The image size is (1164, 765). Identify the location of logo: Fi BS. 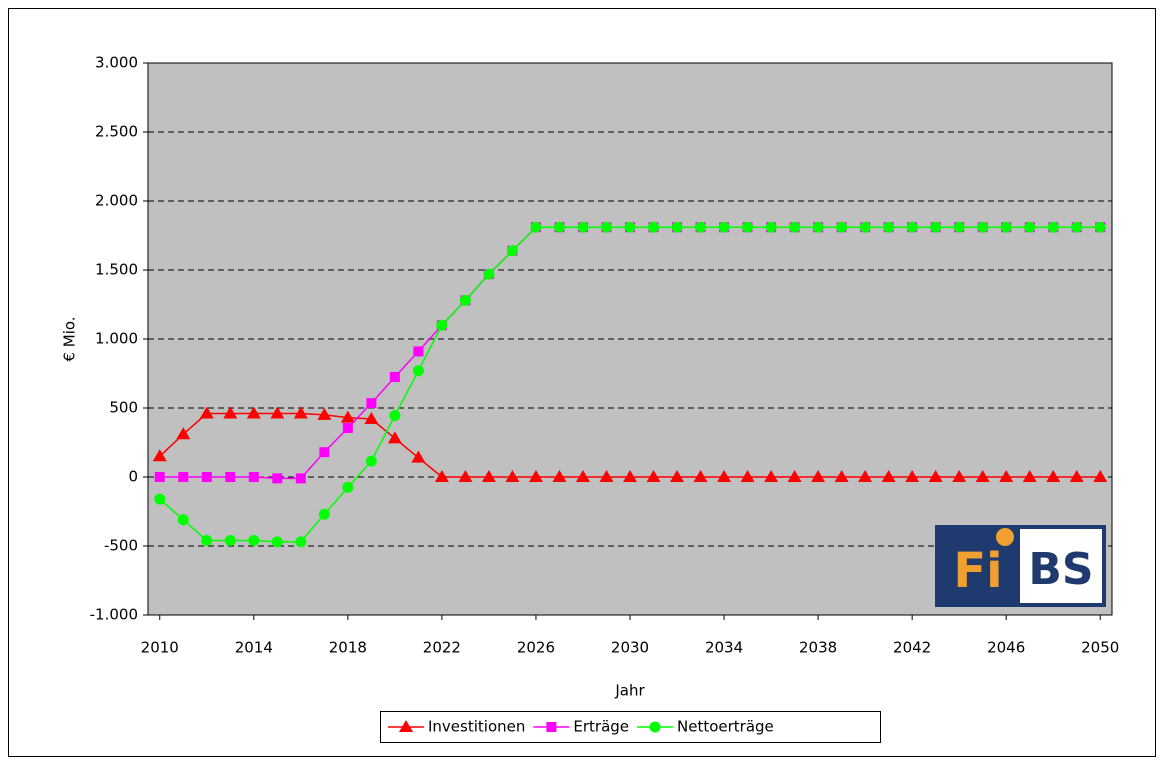
(1020, 566).